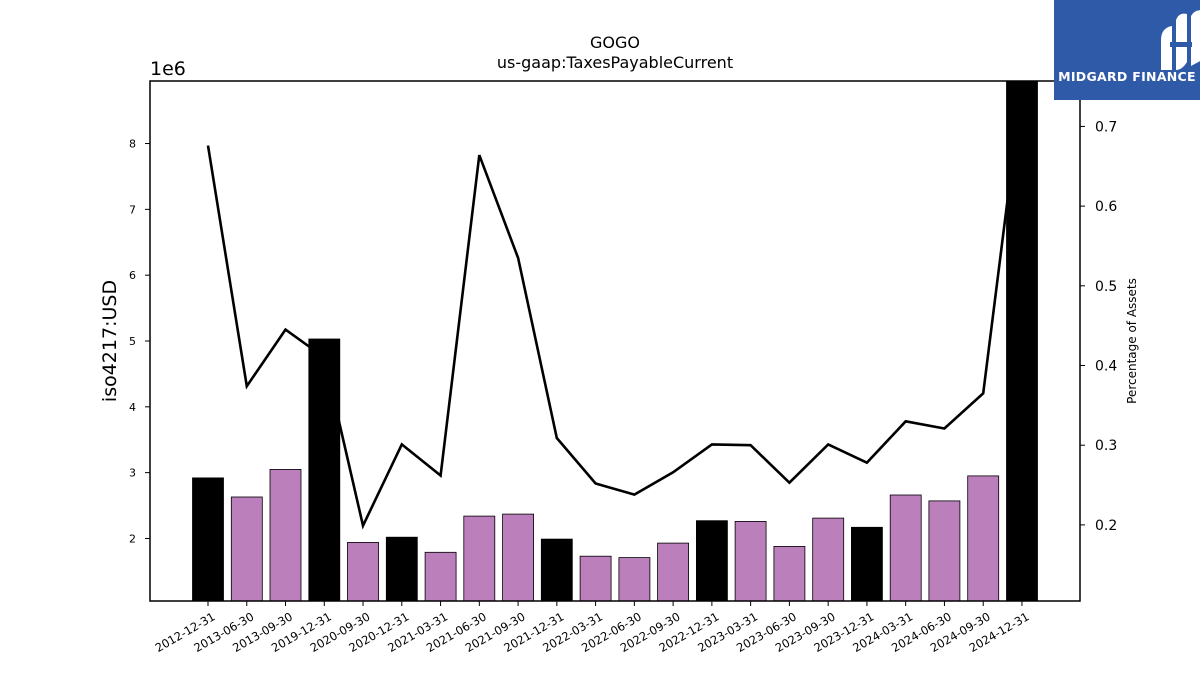 This screenshot has height=675, width=1200. Describe the element at coordinates (1098, 326) in the screenshot. I see `y2-axis-ticks: 0.2 0.3 0.4 0.5 0.6 0.7` at that location.